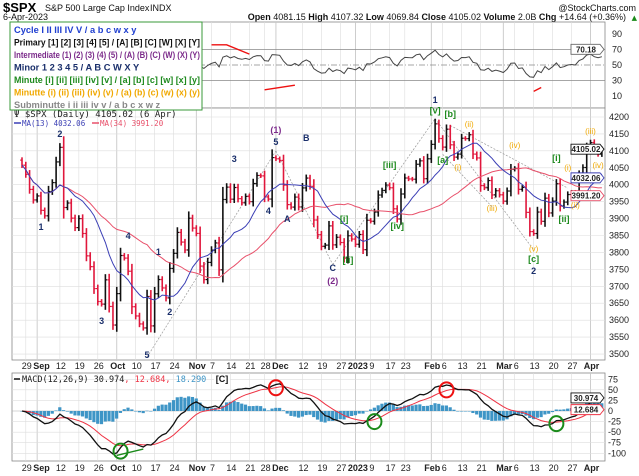 The image size is (639, 476). I want to click on wave-label-minor: C, so click(333, 268).